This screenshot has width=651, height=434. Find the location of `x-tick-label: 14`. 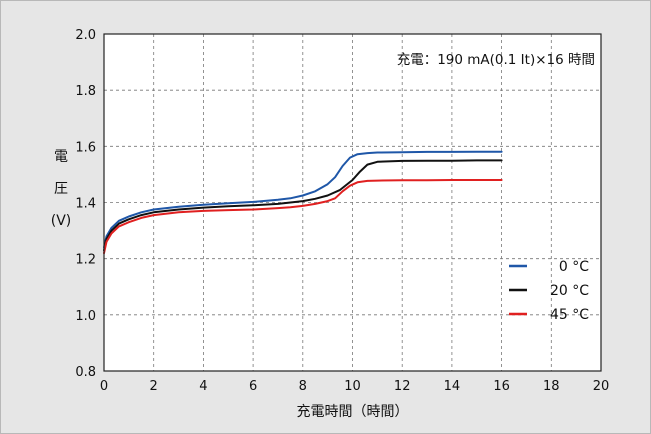

x-tick-label: 14 is located at coordinates (452, 386).